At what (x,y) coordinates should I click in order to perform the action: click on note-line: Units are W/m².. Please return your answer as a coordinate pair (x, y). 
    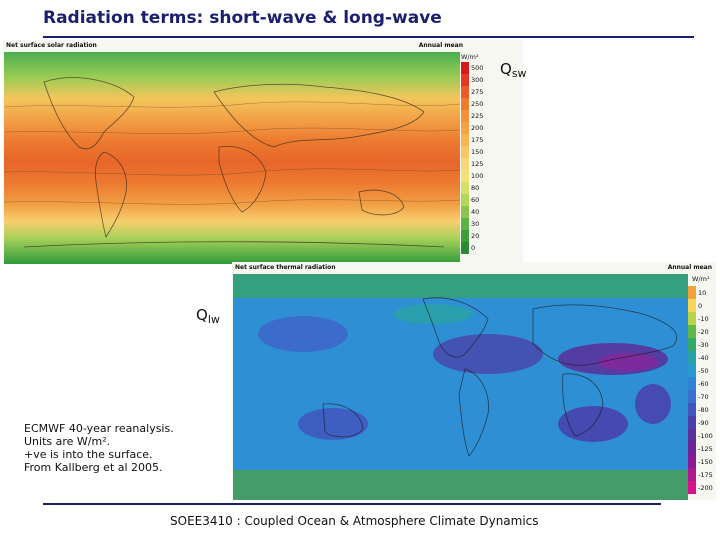
    Looking at the image, I should click on (67, 441).